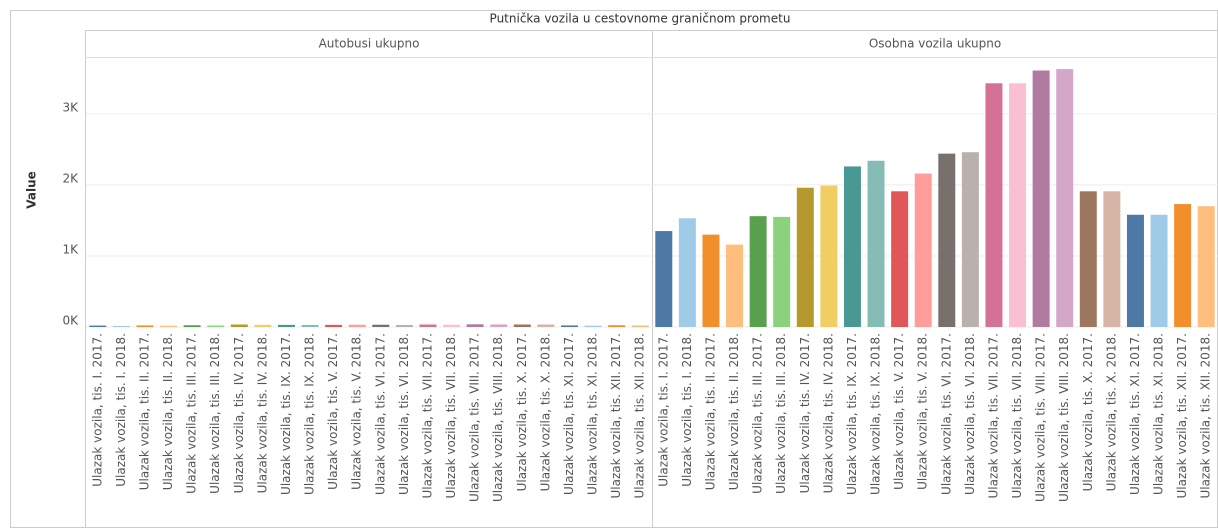 The image size is (1218, 528). I want to click on x-tick-label: Ulazak vozila, tis. XII. 2018., so click(640, 415).